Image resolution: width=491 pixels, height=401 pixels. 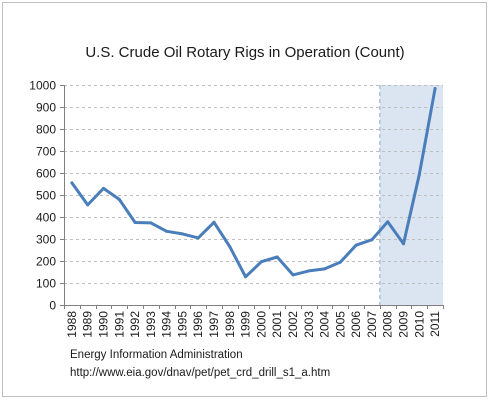 What do you see at coordinates (52, 306) in the screenshot?
I see `y-tick-label-0: 0` at bounding box center [52, 306].